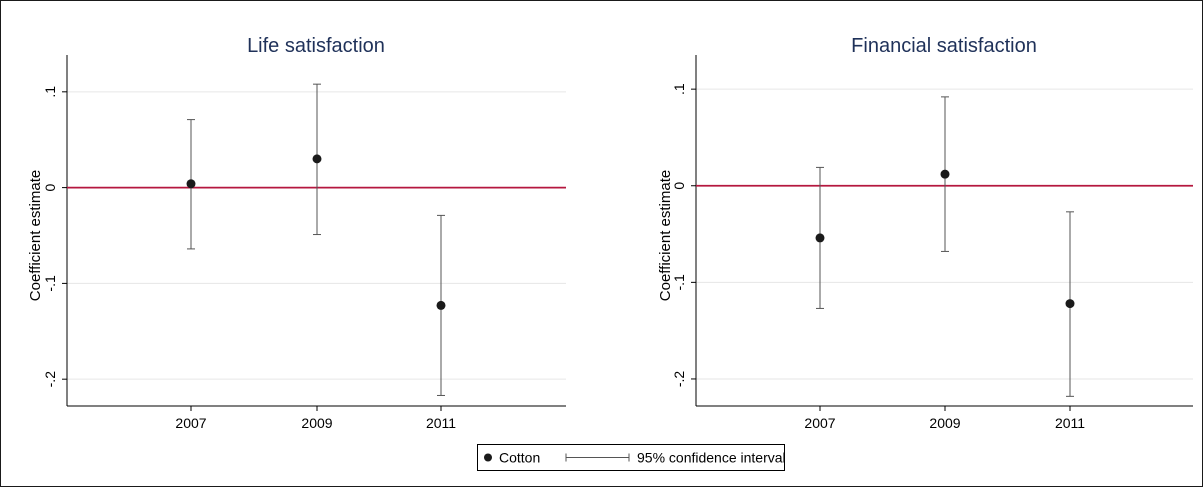 This screenshot has width=1203, height=487. Describe the element at coordinates (519, 458) in the screenshot. I see `legend-point-label: Cotton` at that location.